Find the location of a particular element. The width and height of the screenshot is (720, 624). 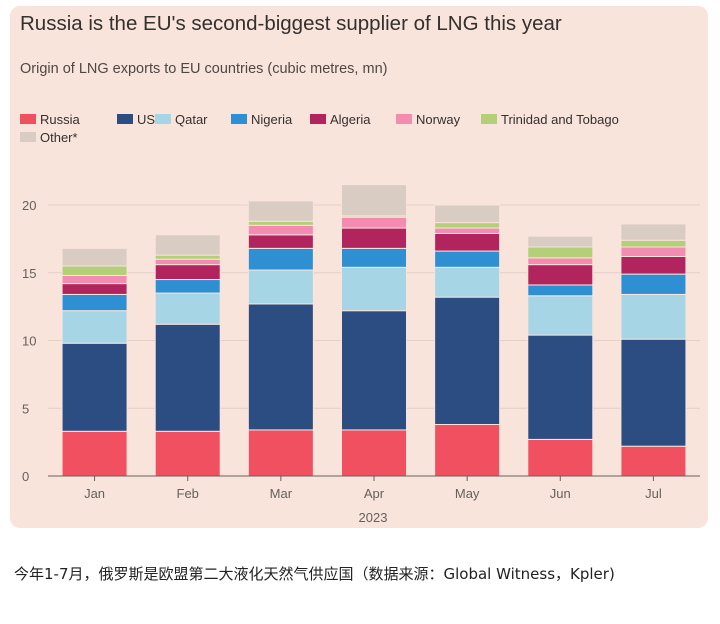

bar-feb-russia is located at coordinates (187, 453).